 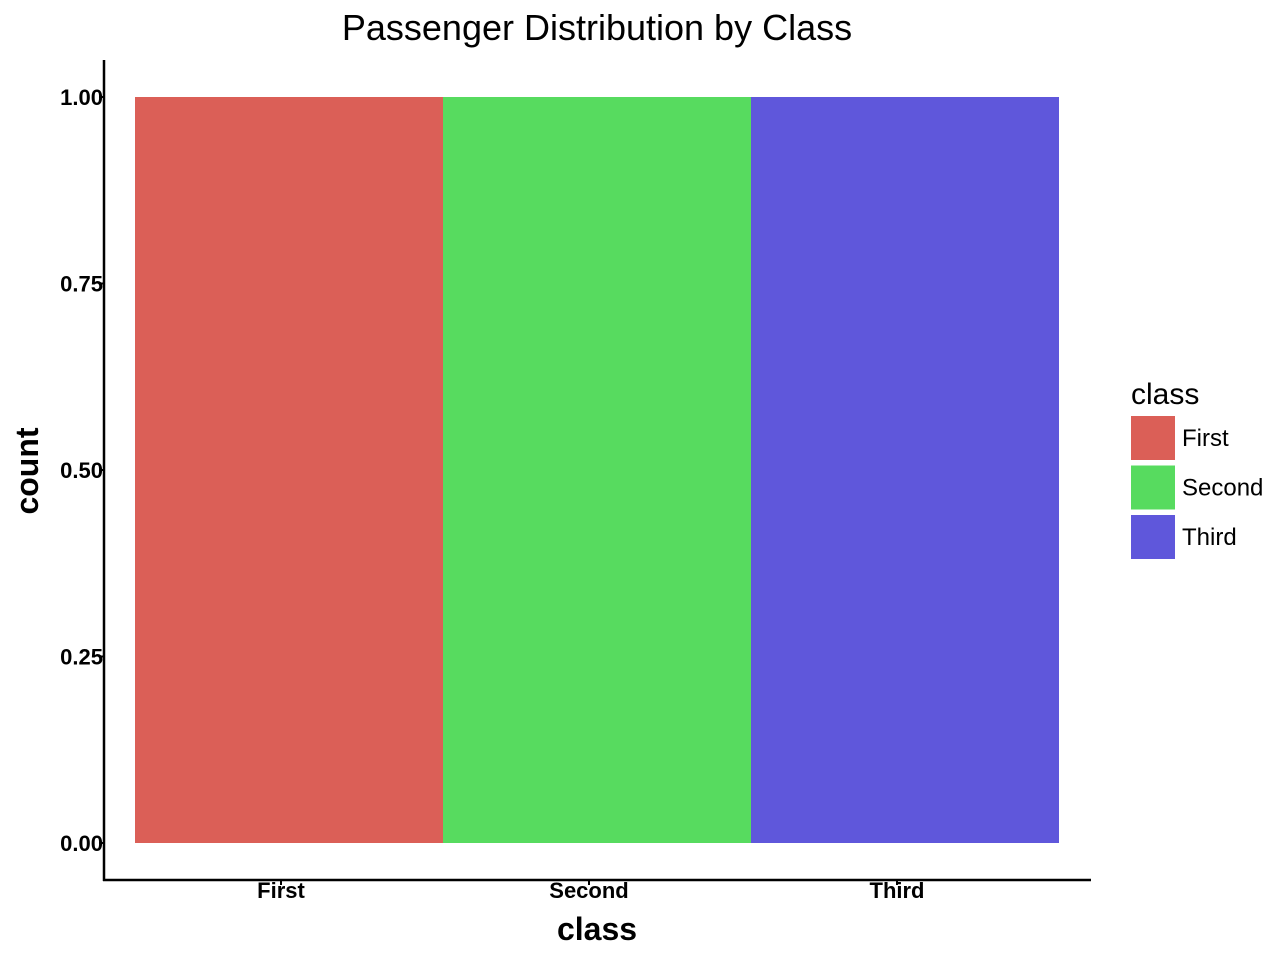 What do you see at coordinates (81, 657) in the screenshot?
I see `y-tick-label: 0.25` at bounding box center [81, 657].